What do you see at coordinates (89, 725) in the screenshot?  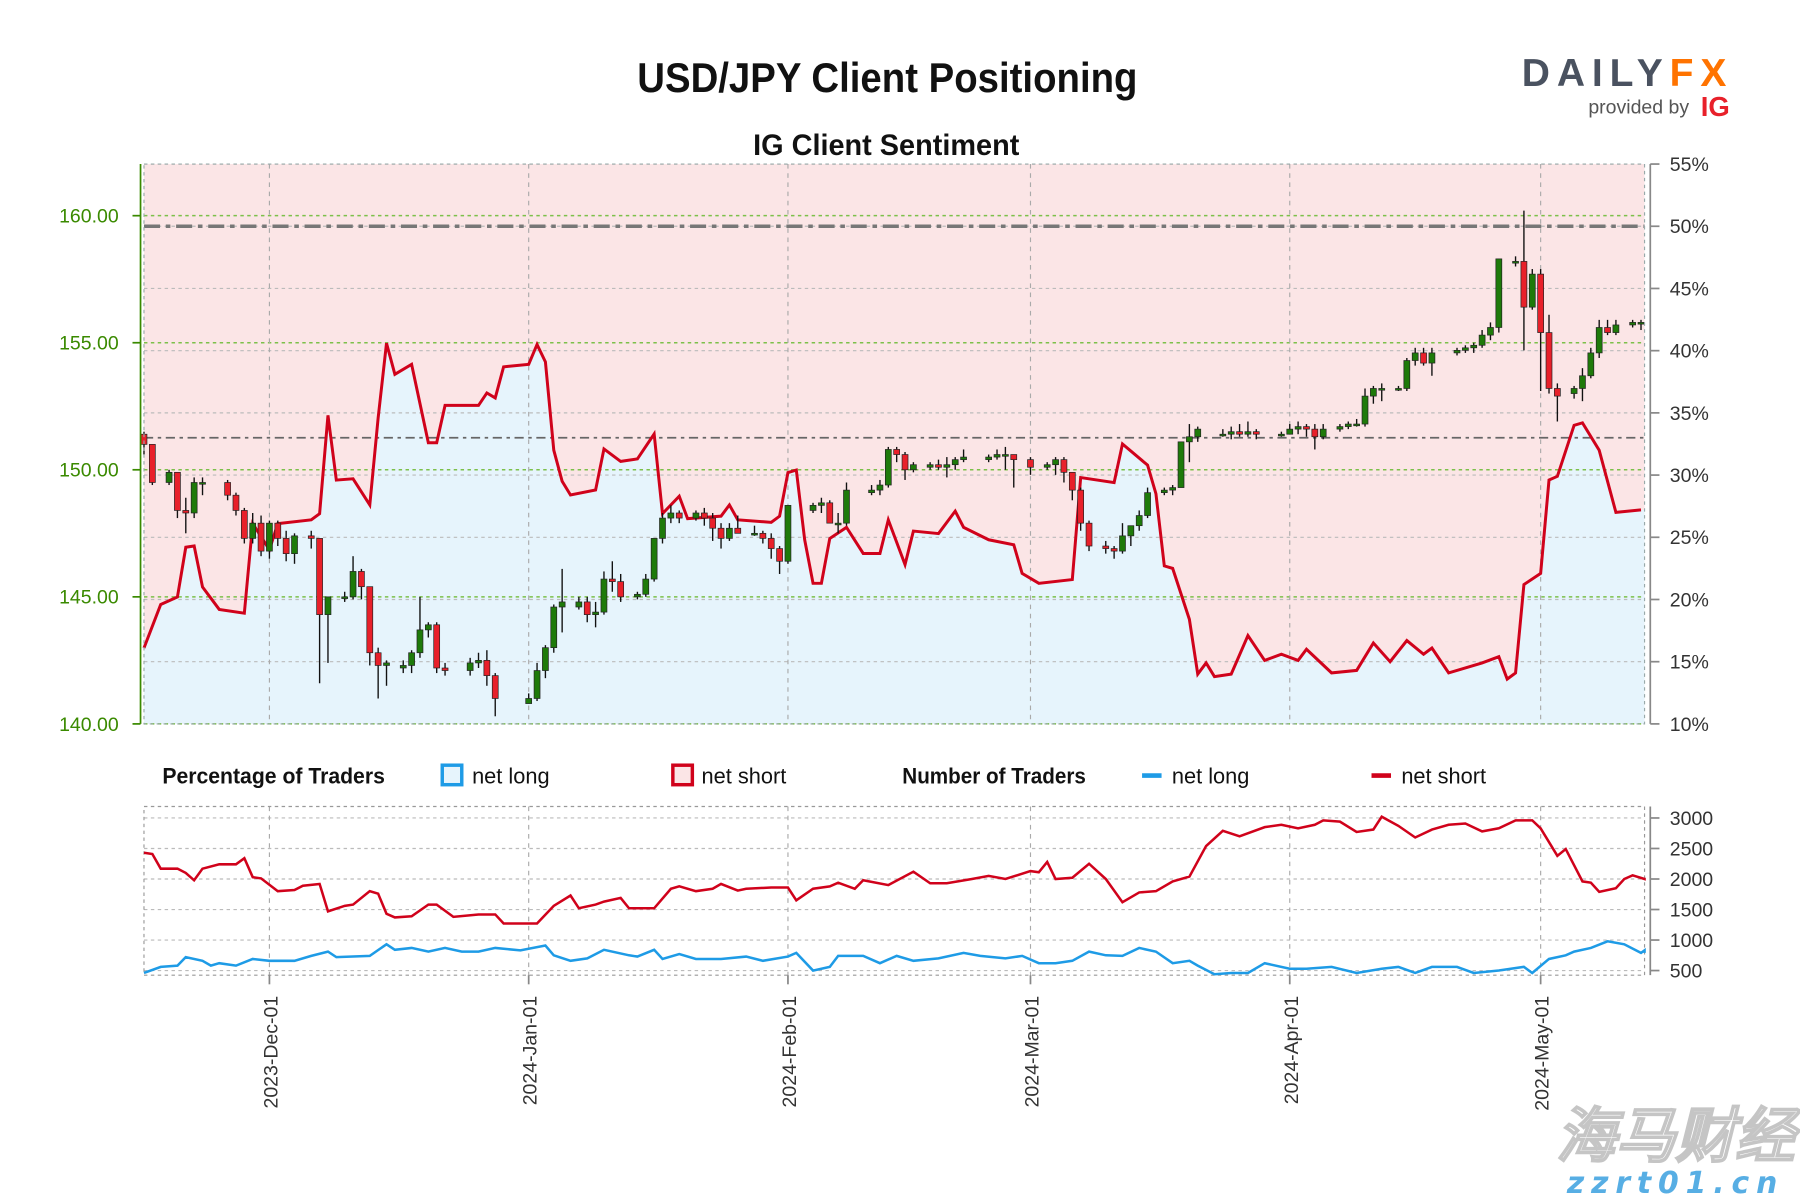 I see `price-tick-label: 140.00` at bounding box center [89, 725].